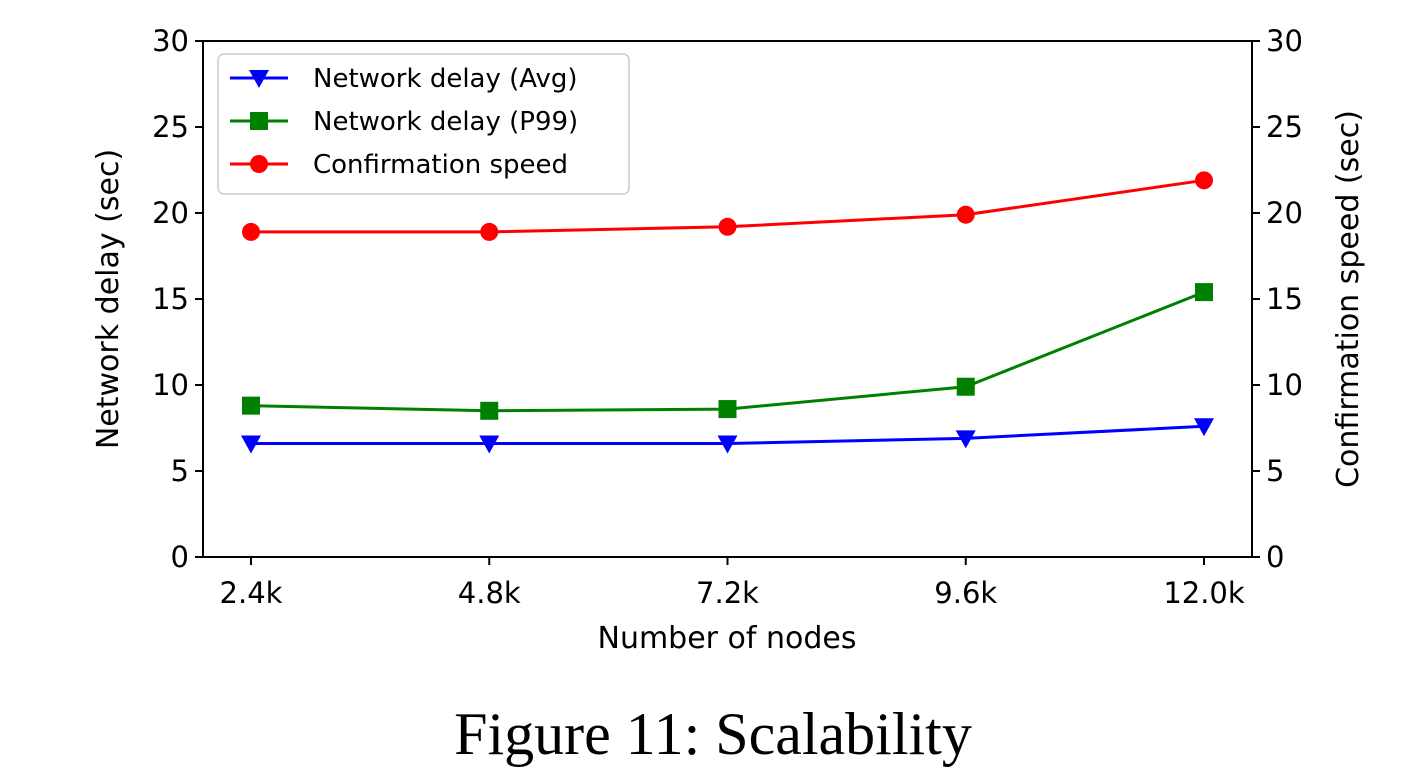  What do you see at coordinates (445, 79) in the screenshot?
I see `legend-label: Network delay (Avg)` at bounding box center [445, 79].